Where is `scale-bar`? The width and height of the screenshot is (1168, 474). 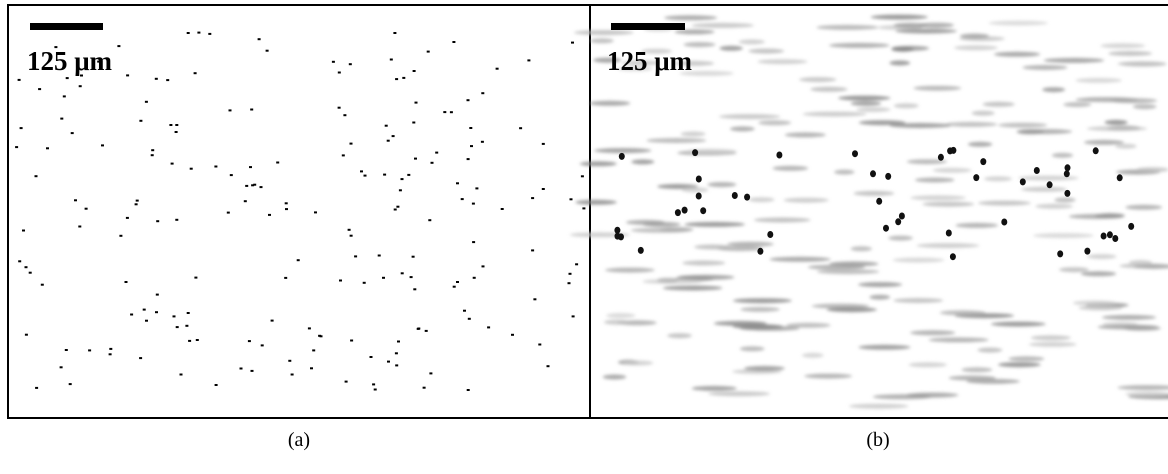 scale-bar is located at coordinates (66, 26).